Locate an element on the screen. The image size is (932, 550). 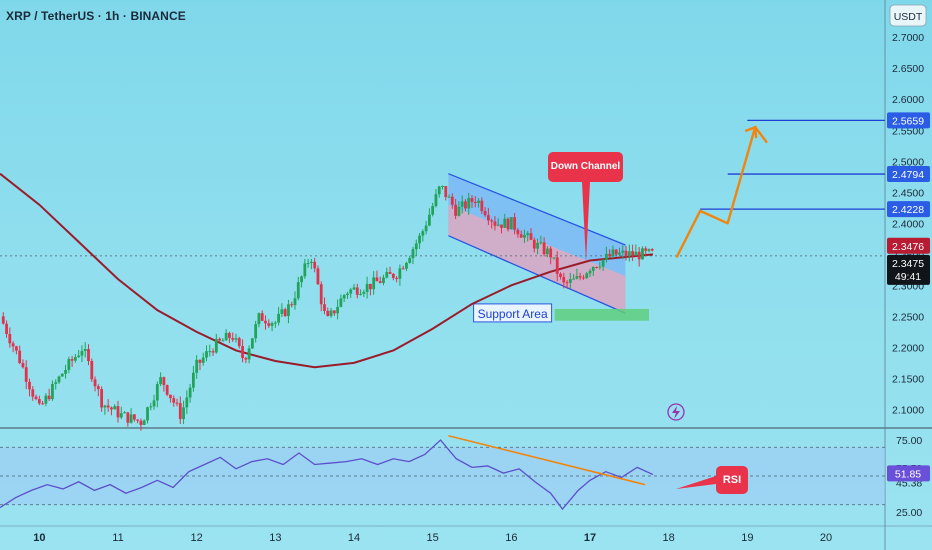
time-tick-1: 11 is located at coordinates (117, 538).